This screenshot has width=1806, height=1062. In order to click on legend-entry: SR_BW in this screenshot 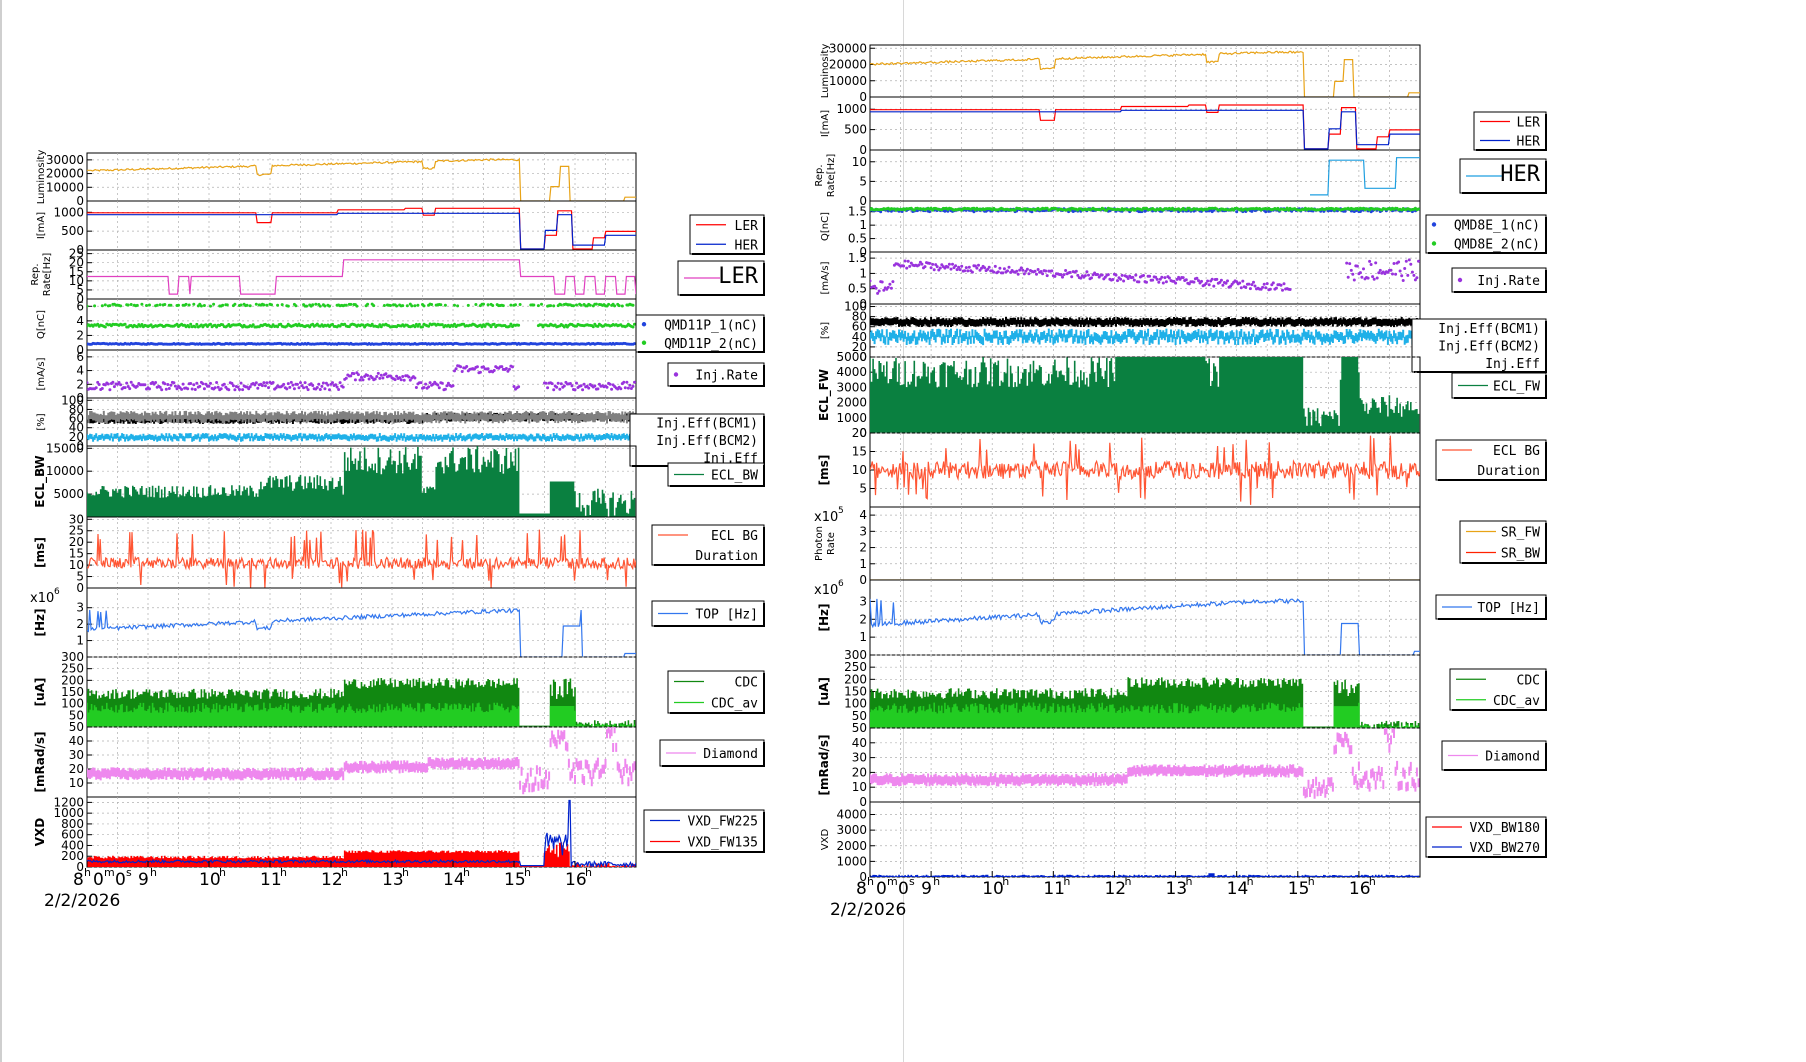, I will do `click(1520, 554)`.